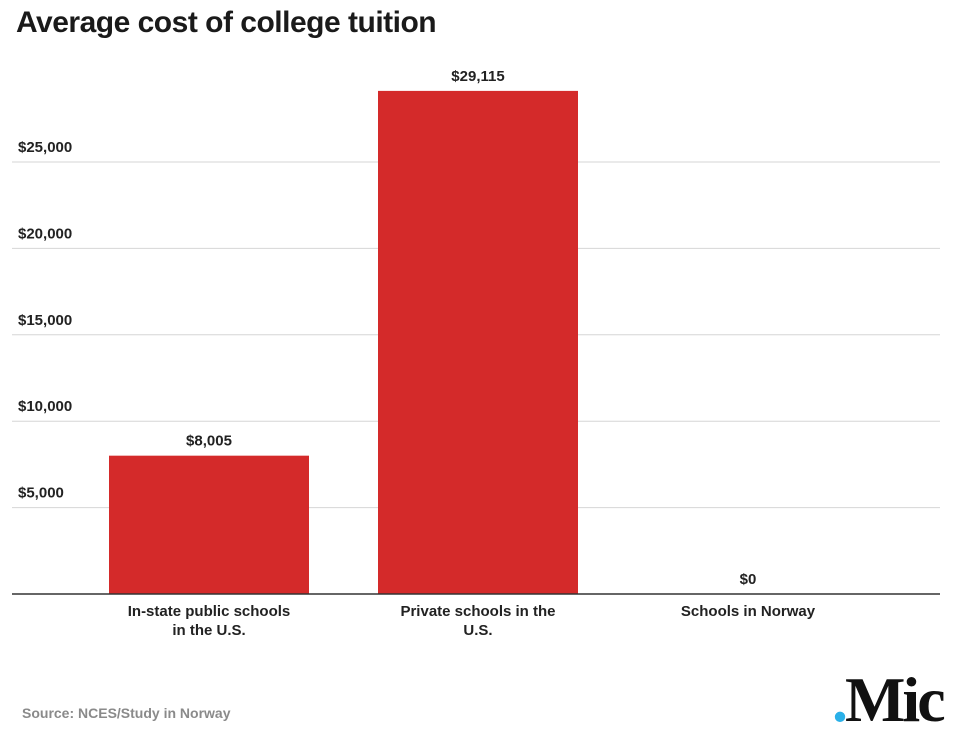 This screenshot has height=740, width=980. Describe the element at coordinates (126, 713) in the screenshot. I see `source-note: Source: NCES/Study in Norway` at that location.